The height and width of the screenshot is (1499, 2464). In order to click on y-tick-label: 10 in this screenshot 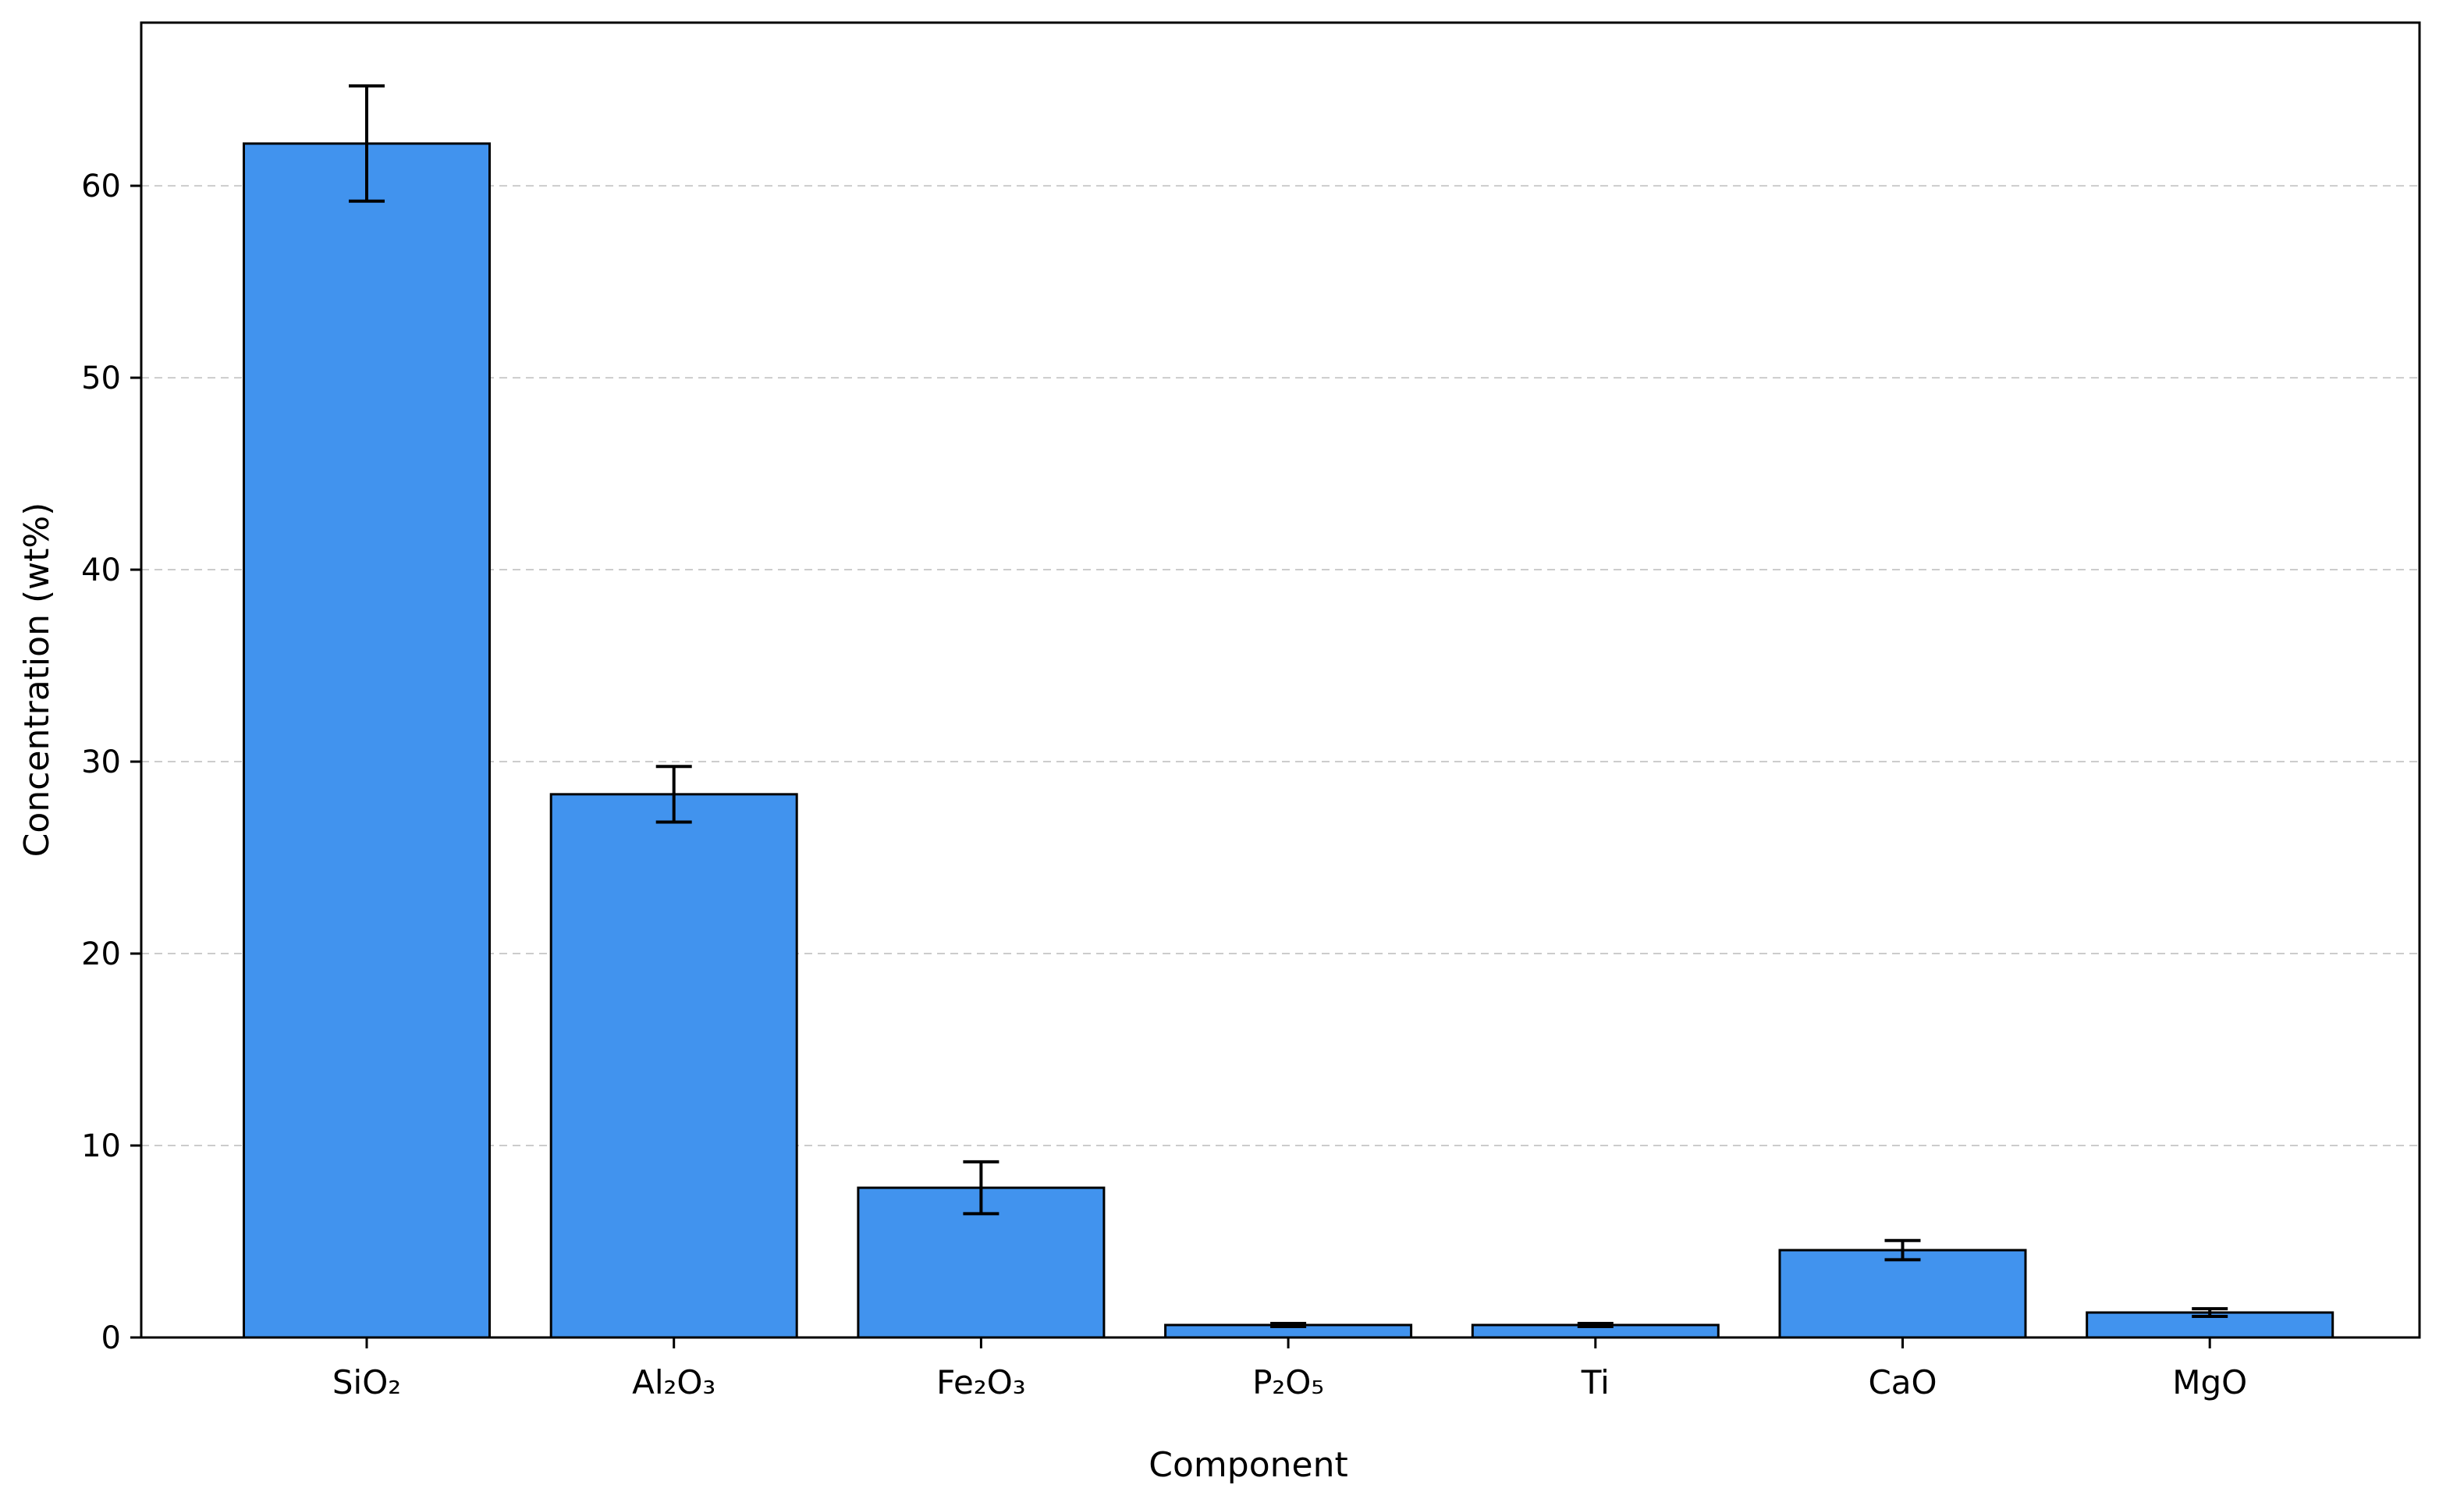, I will do `click(101, 1146)`.